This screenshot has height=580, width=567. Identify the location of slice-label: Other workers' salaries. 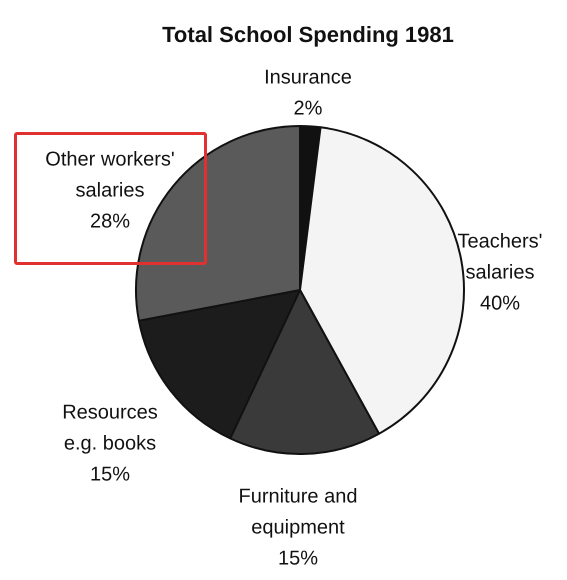
(110, 175).